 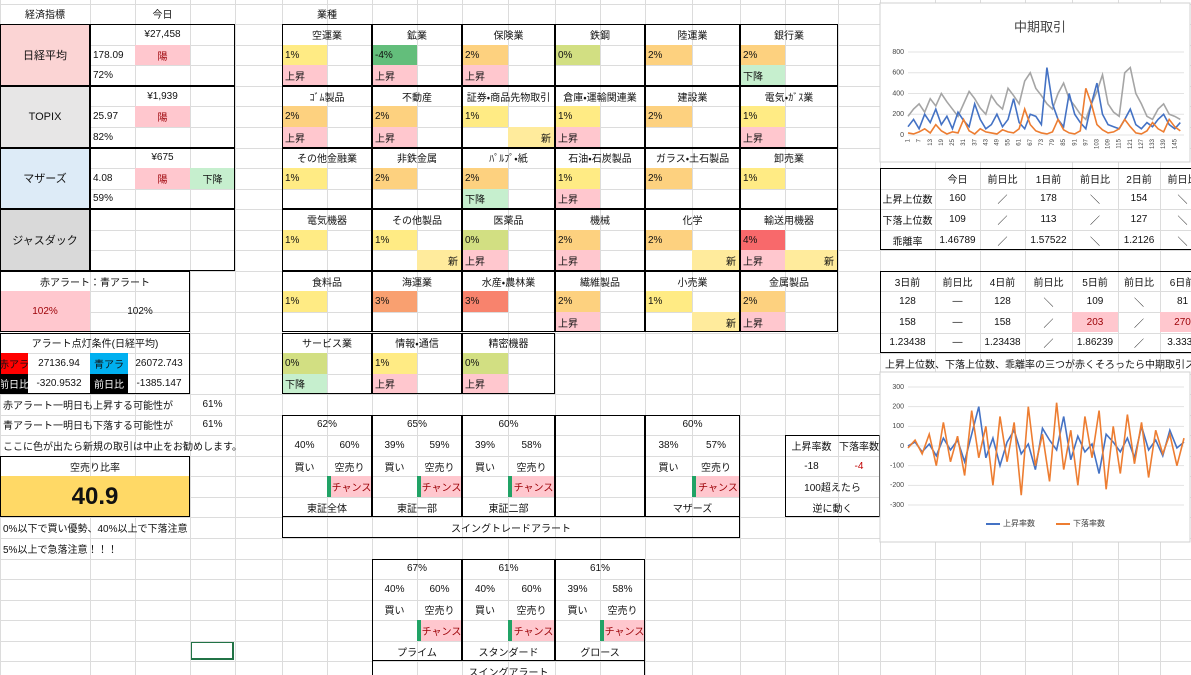 What do you see at coordinates (1048, 199) in the screenshot?
I see `trend-cell: 178` at bounding box center [1048, 199].